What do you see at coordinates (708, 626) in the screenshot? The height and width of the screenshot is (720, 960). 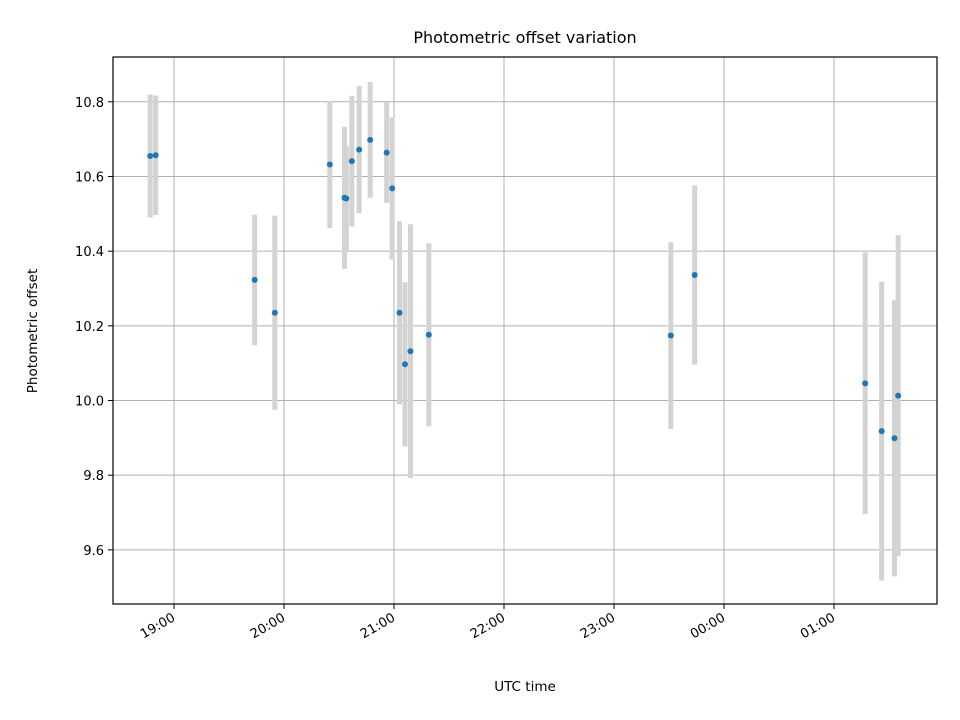 I see `x-tick-label: 00:00` at bounding box center [708, 626].